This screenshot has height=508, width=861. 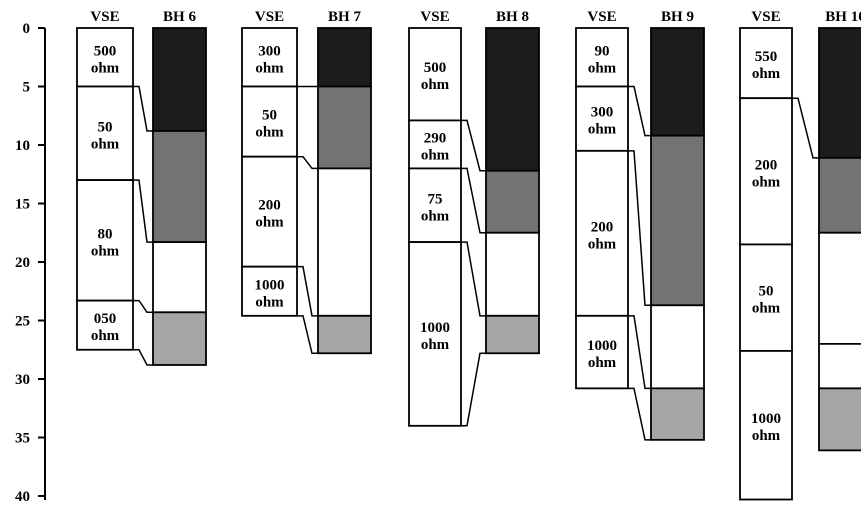 What do you see at coordinates (105, 234) in the screenshot?
I see `vse-resistivity-value: 80` at bounding box center [105, 234].